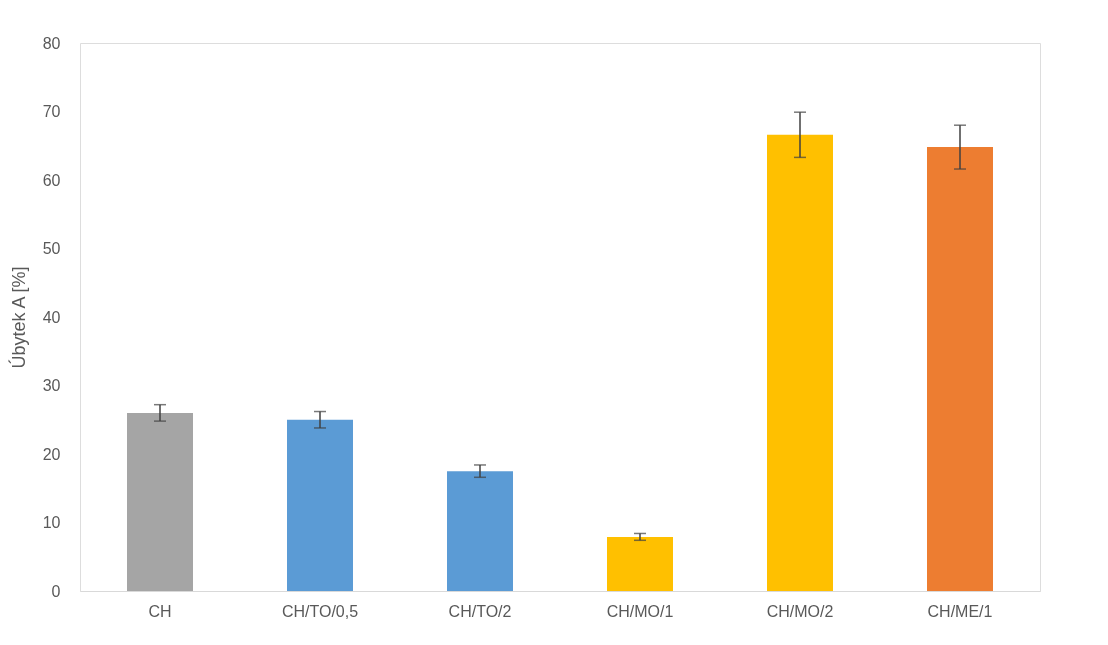  What do you see at coordinates (960, 611) in the screenshot?
I see `x-tick-label: CH/ME/1` at bounding box center [960, 611].